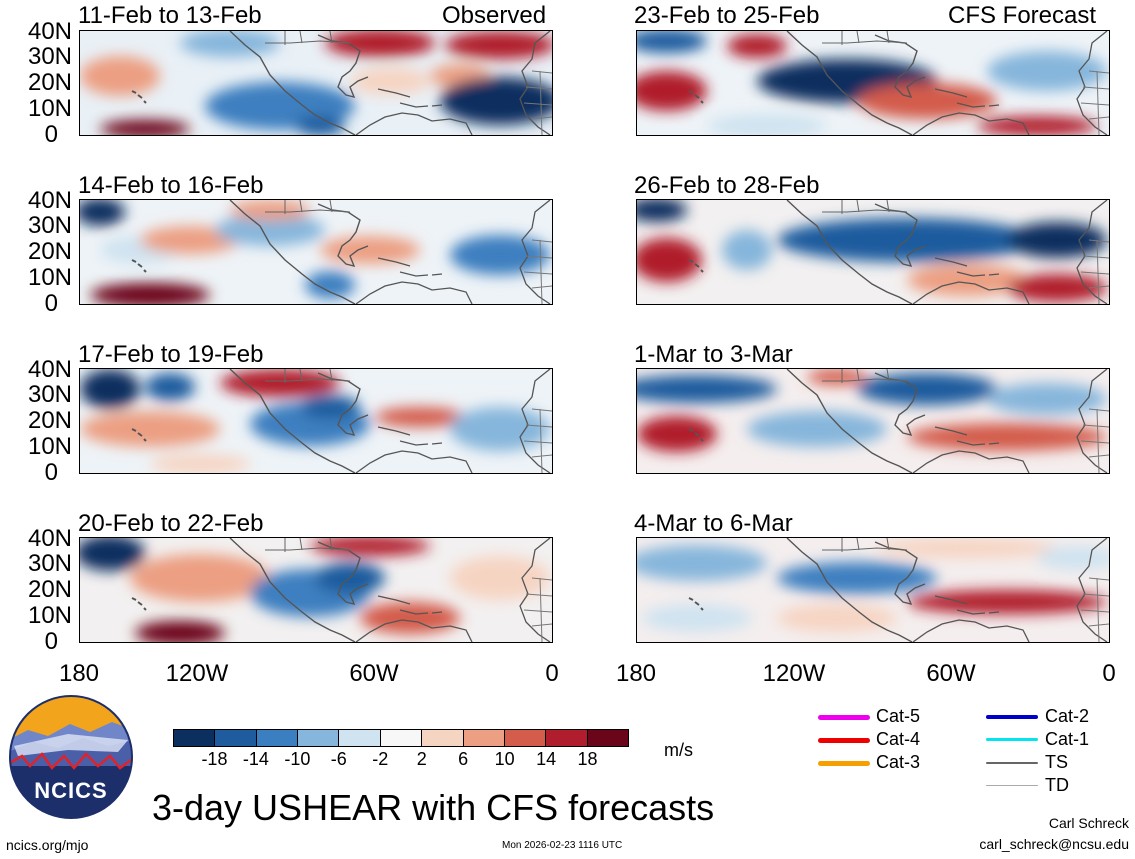 The height and width of the screenshot is (859, 1135). I want to click on legend-line-cat1, so click(1012, 739).